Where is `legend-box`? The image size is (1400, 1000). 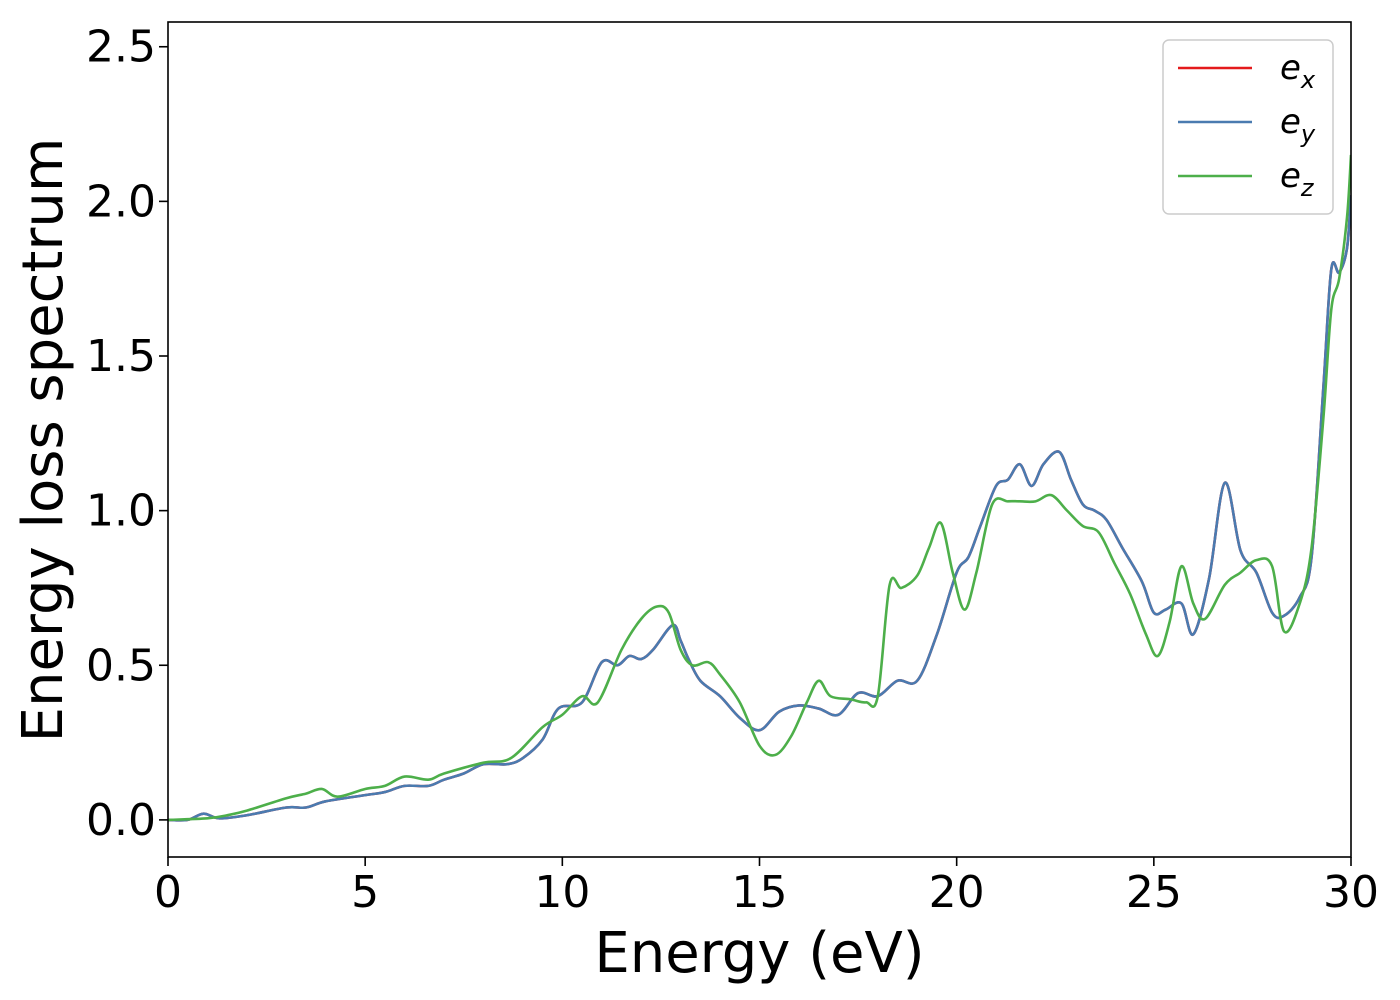
legend-box is located at coordinates (1248, 127).